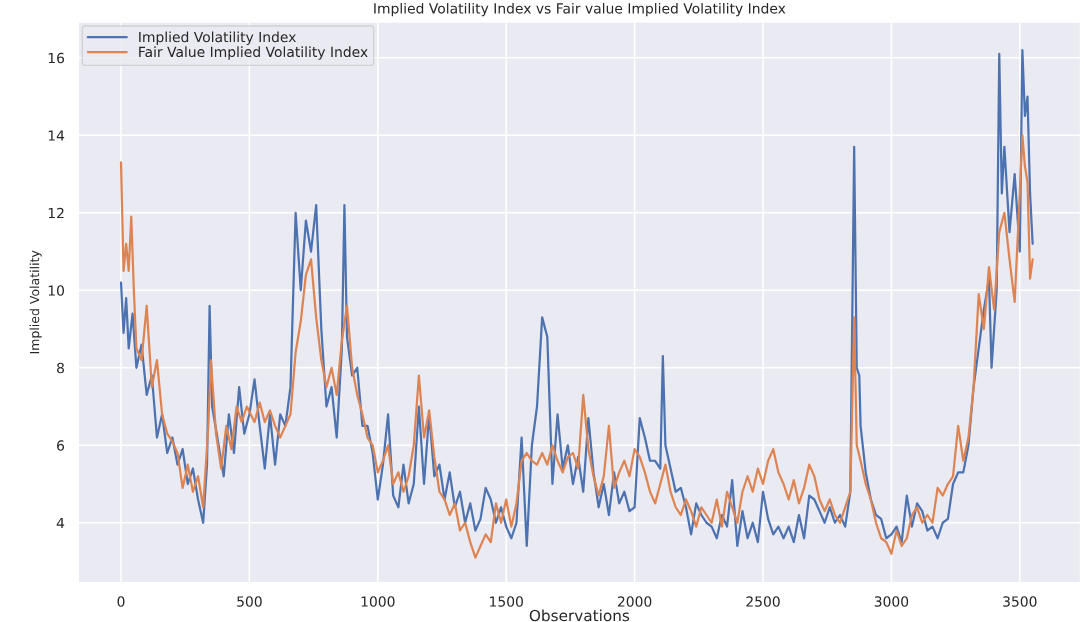 The image size is (1085, 622). Describe the element at coordinates (763, 601) in the screenshot. I see `x-tick-label: 2500` at that location.